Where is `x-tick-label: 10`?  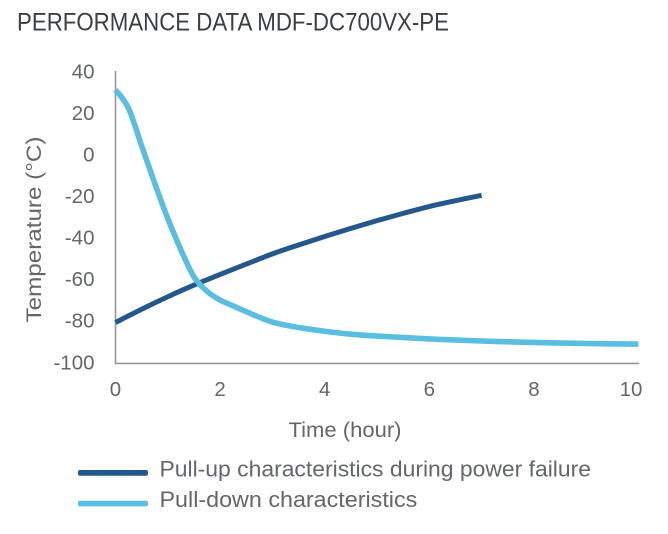
x-tick-label: 10 is located at coordinates (631, 389).